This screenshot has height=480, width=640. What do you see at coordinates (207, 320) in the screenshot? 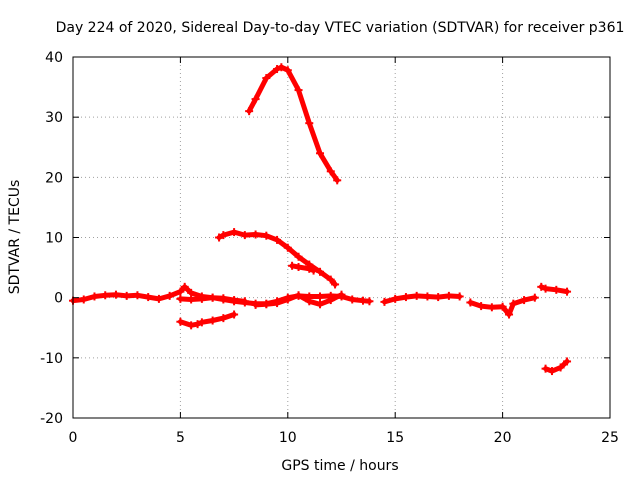
I see `series-arc-negative` at bounding box center [207, 320].